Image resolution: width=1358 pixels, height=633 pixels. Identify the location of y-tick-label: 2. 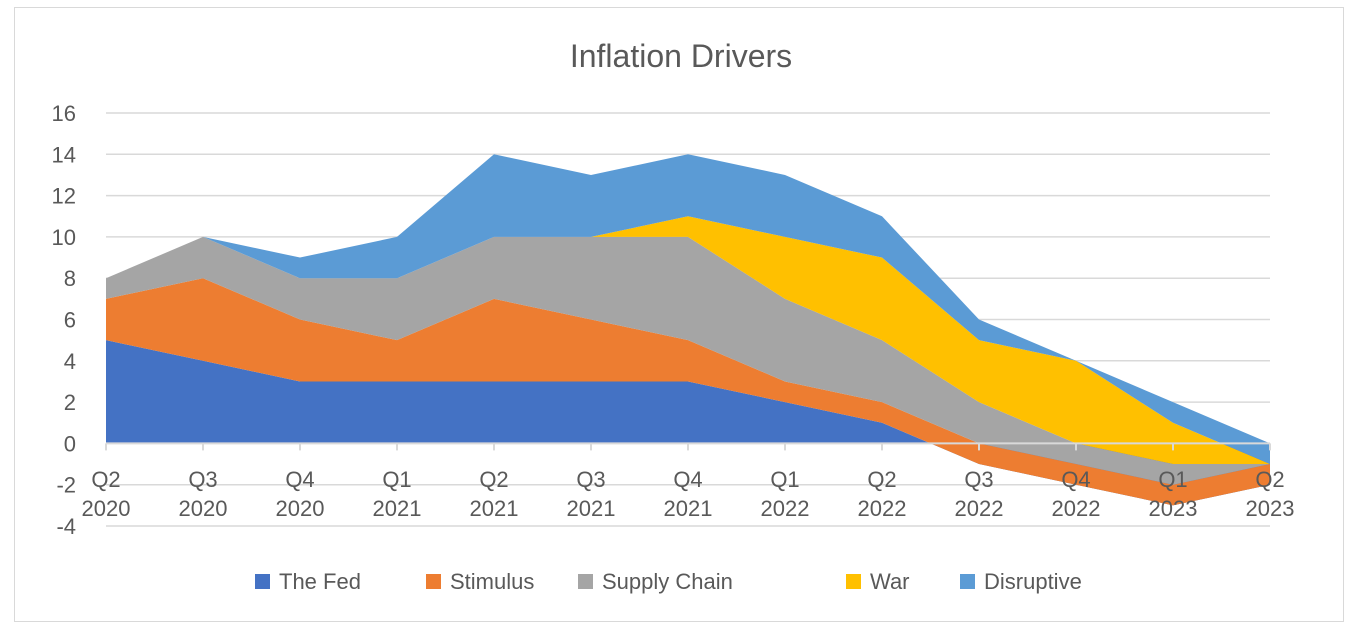
(70, 402).